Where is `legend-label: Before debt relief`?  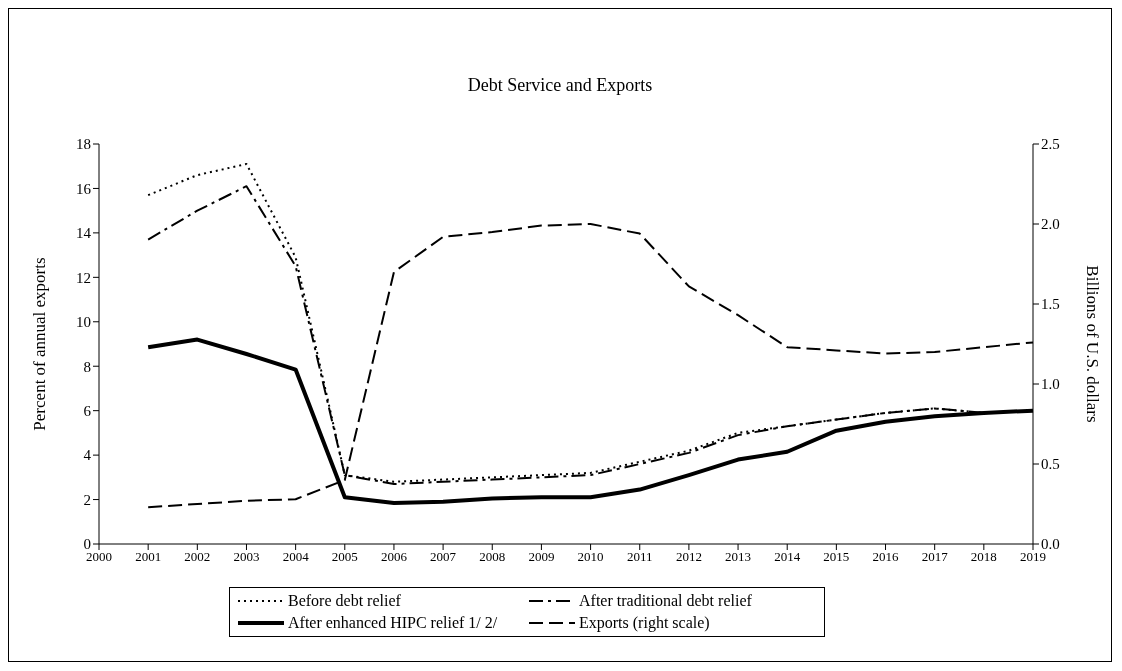
legend-label: Before debt relief is located at coordinates (344, 601).